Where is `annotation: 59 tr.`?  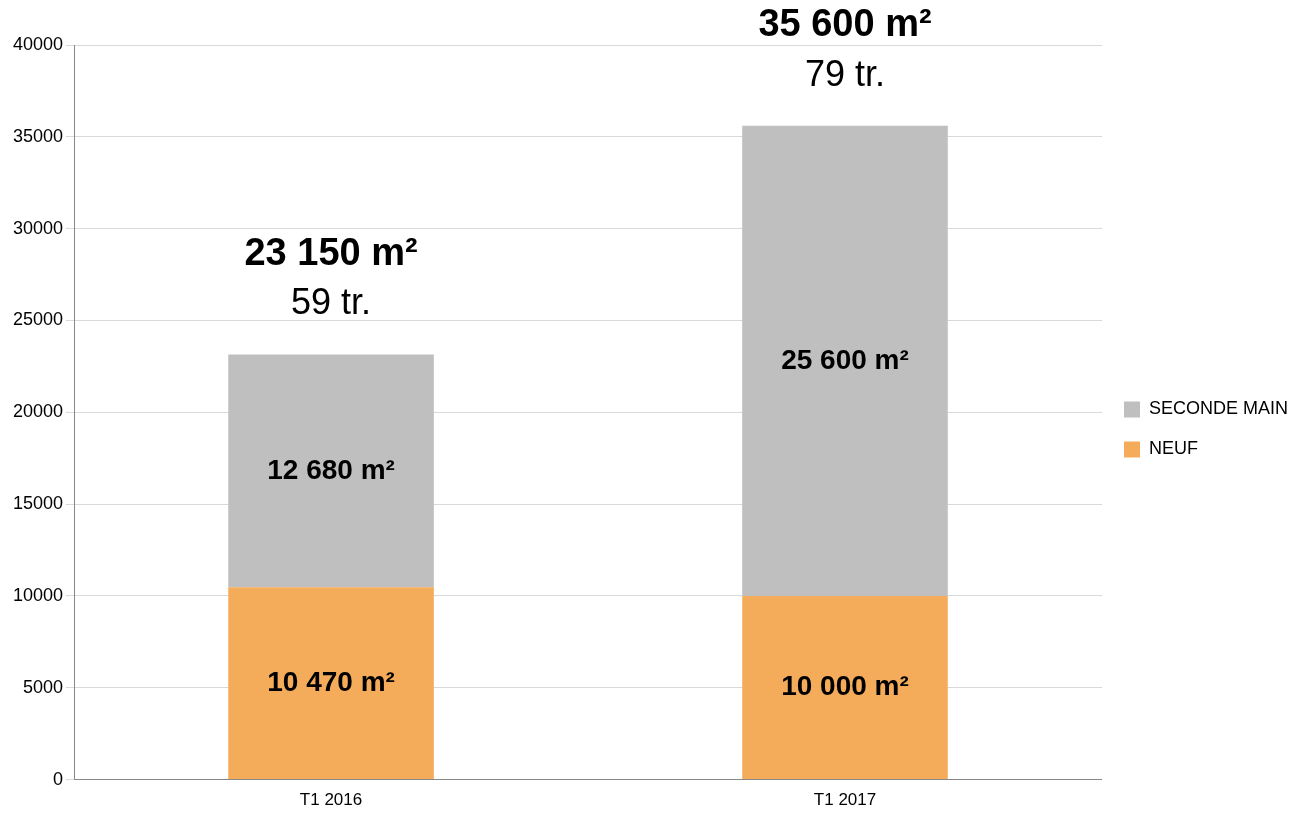 annotation: 59 tr. is located at coordinates (331, 302).